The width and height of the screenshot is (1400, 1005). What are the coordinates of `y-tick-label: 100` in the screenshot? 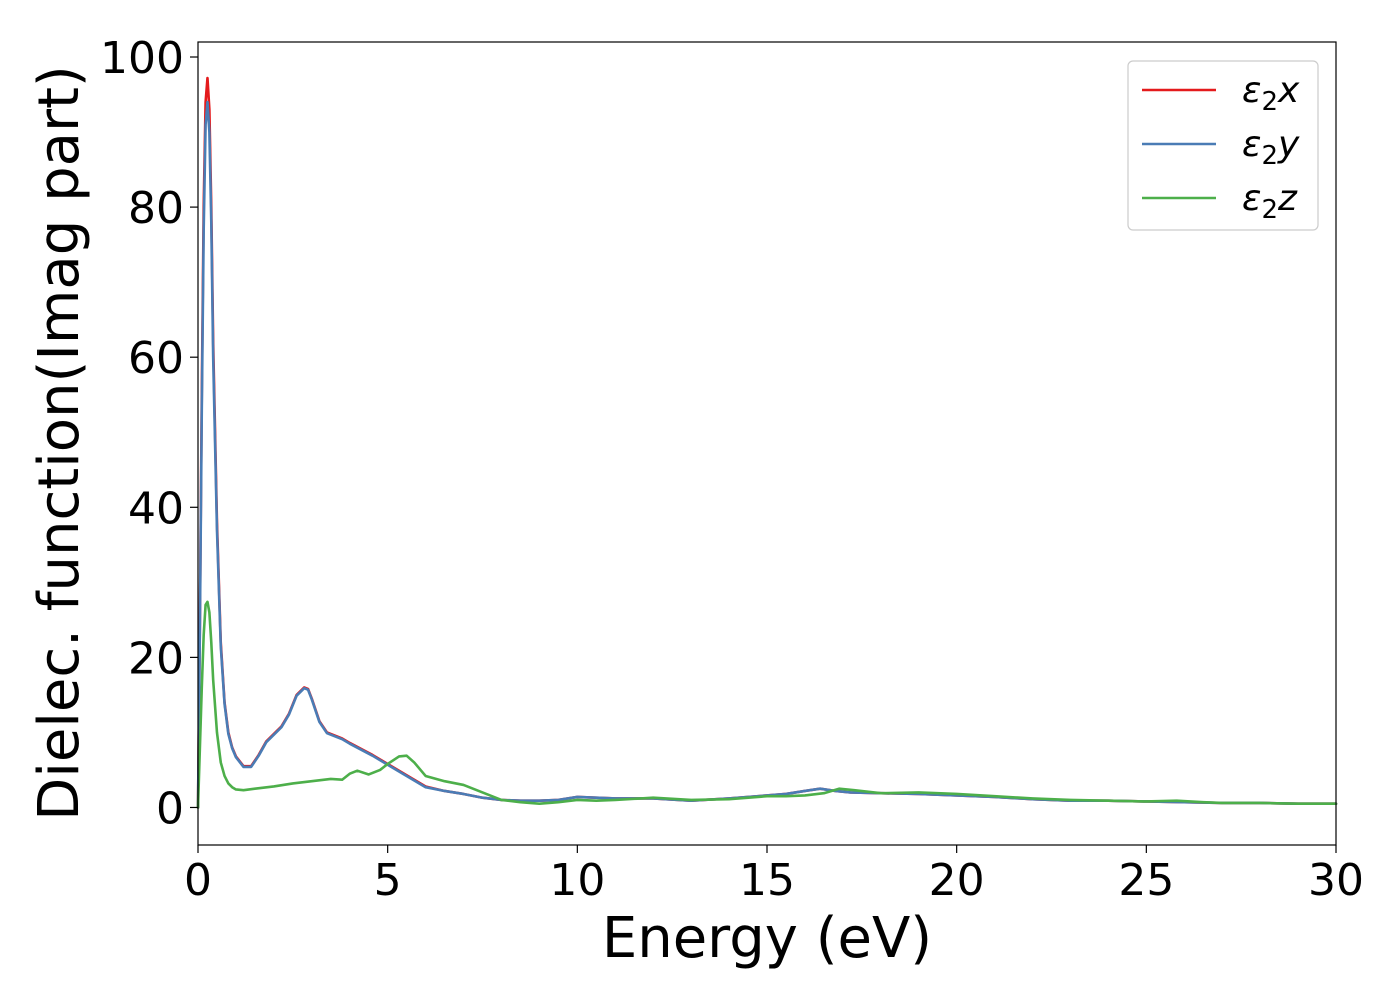 It's located at (142, 58).